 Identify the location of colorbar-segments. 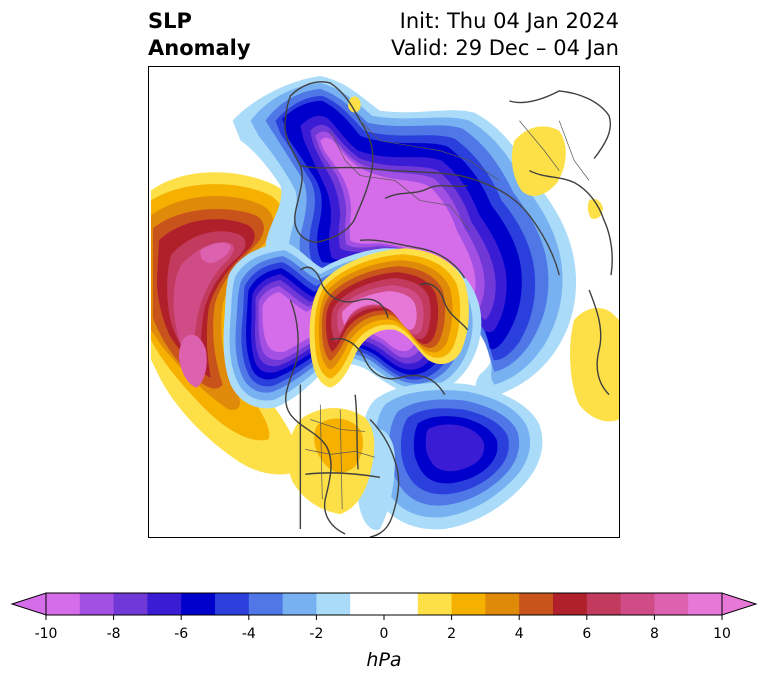
(384, 604).